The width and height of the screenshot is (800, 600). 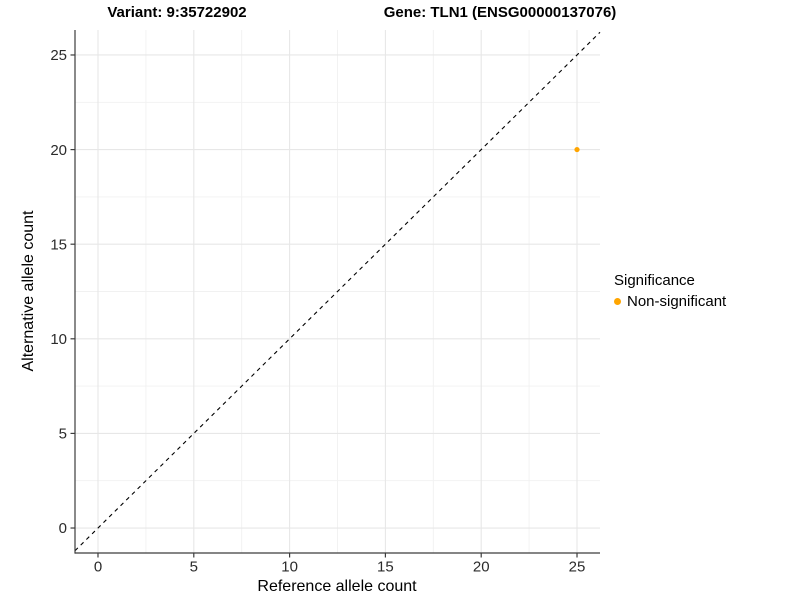 I want to click on x-tick-label: 0, so click(x=98, y=567).